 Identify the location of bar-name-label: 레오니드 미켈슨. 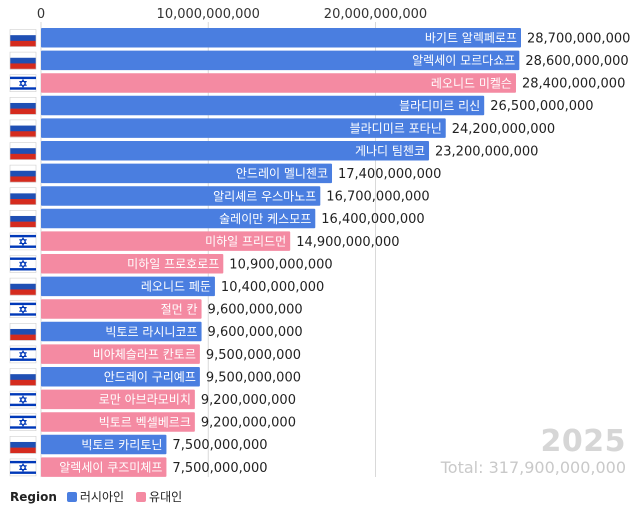
(471, 83).